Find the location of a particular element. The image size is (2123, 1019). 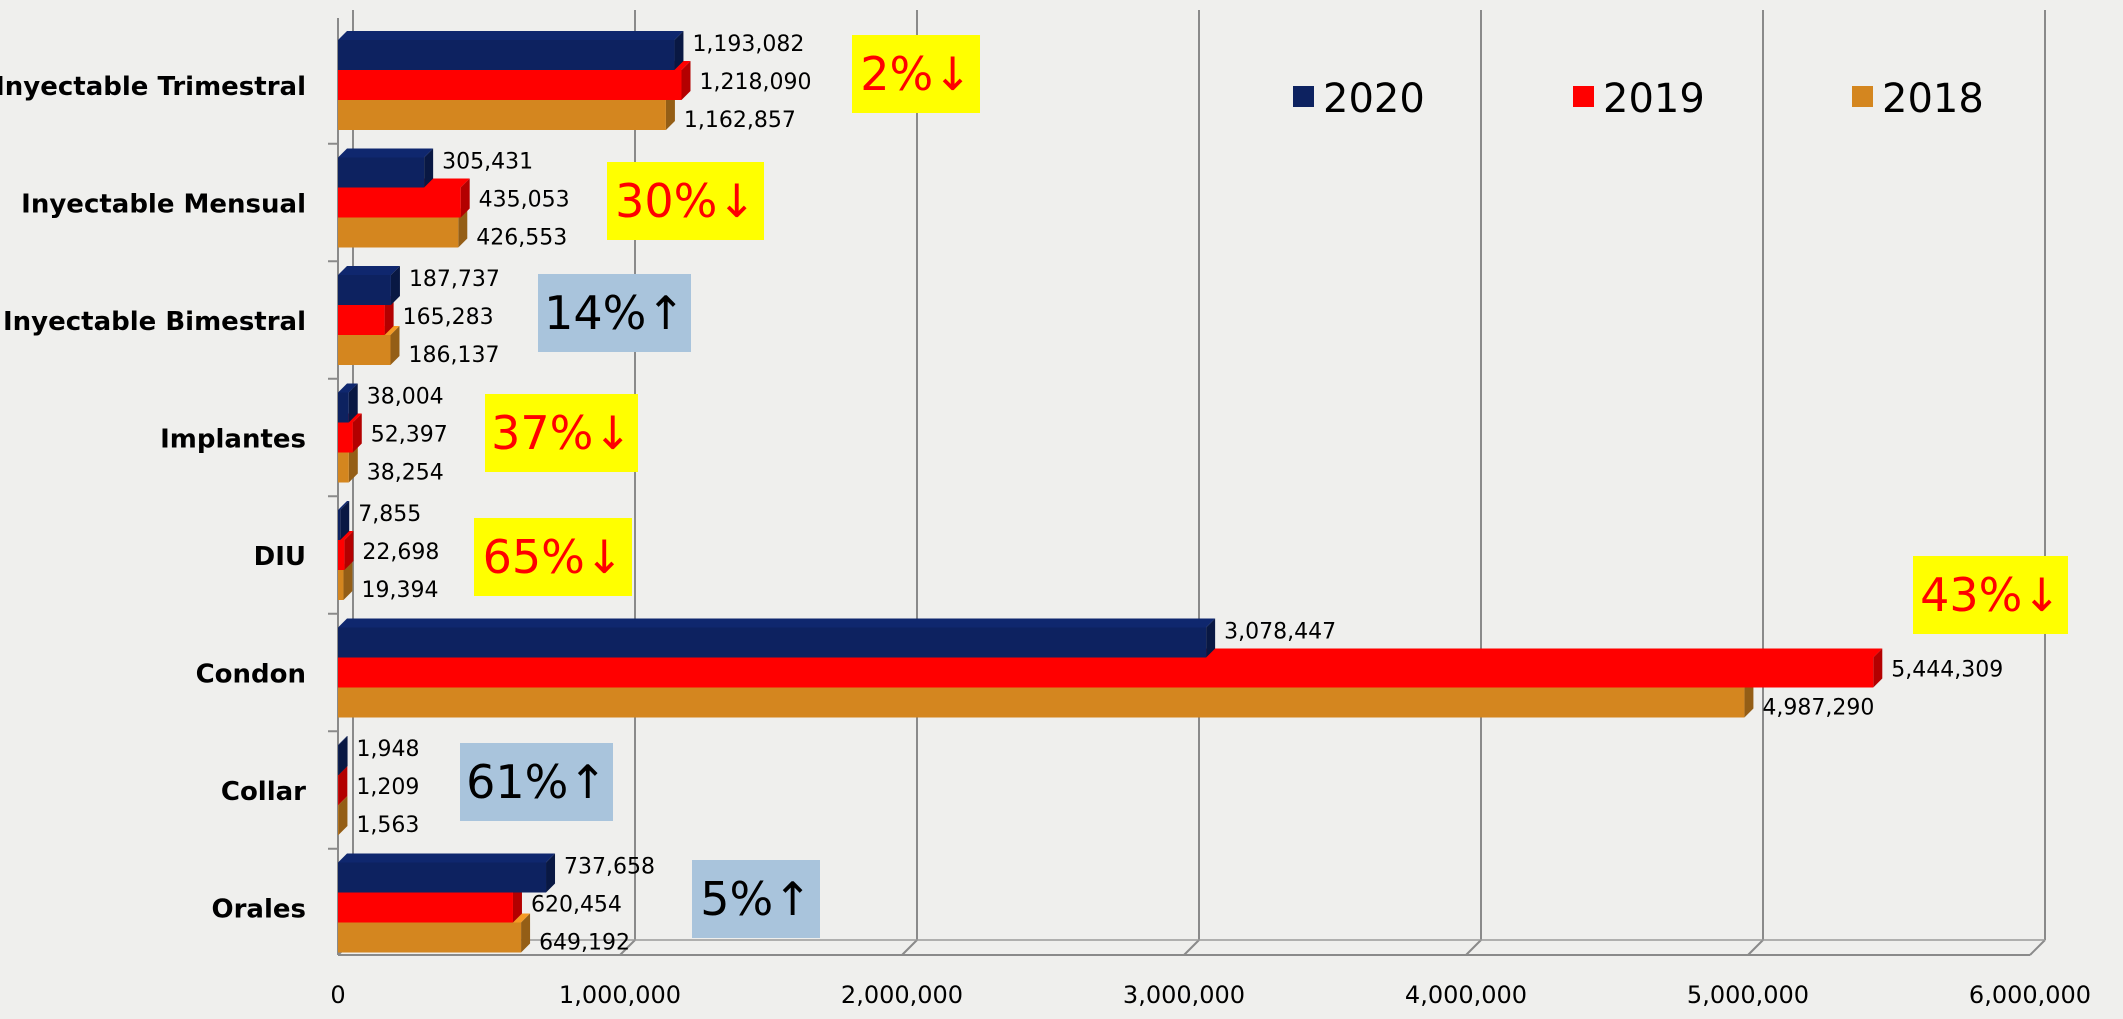

change-annotation: 65%↓ is located at coordinates (553, 557).